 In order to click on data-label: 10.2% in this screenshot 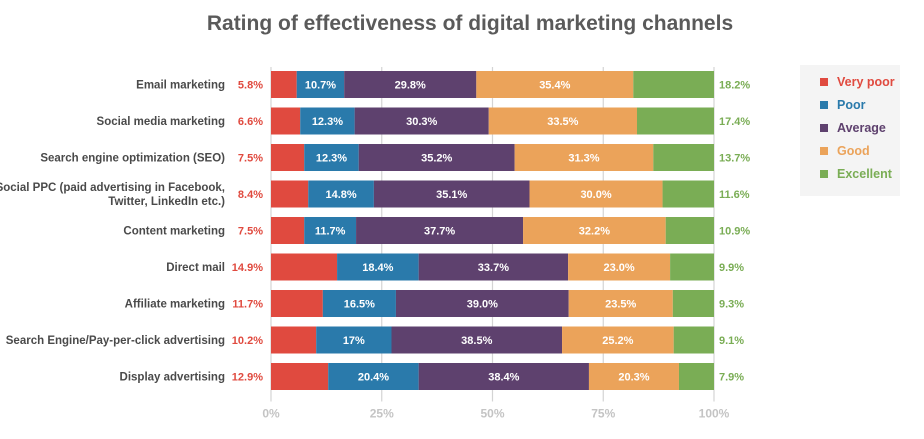, I will do `click(247, 341)`.